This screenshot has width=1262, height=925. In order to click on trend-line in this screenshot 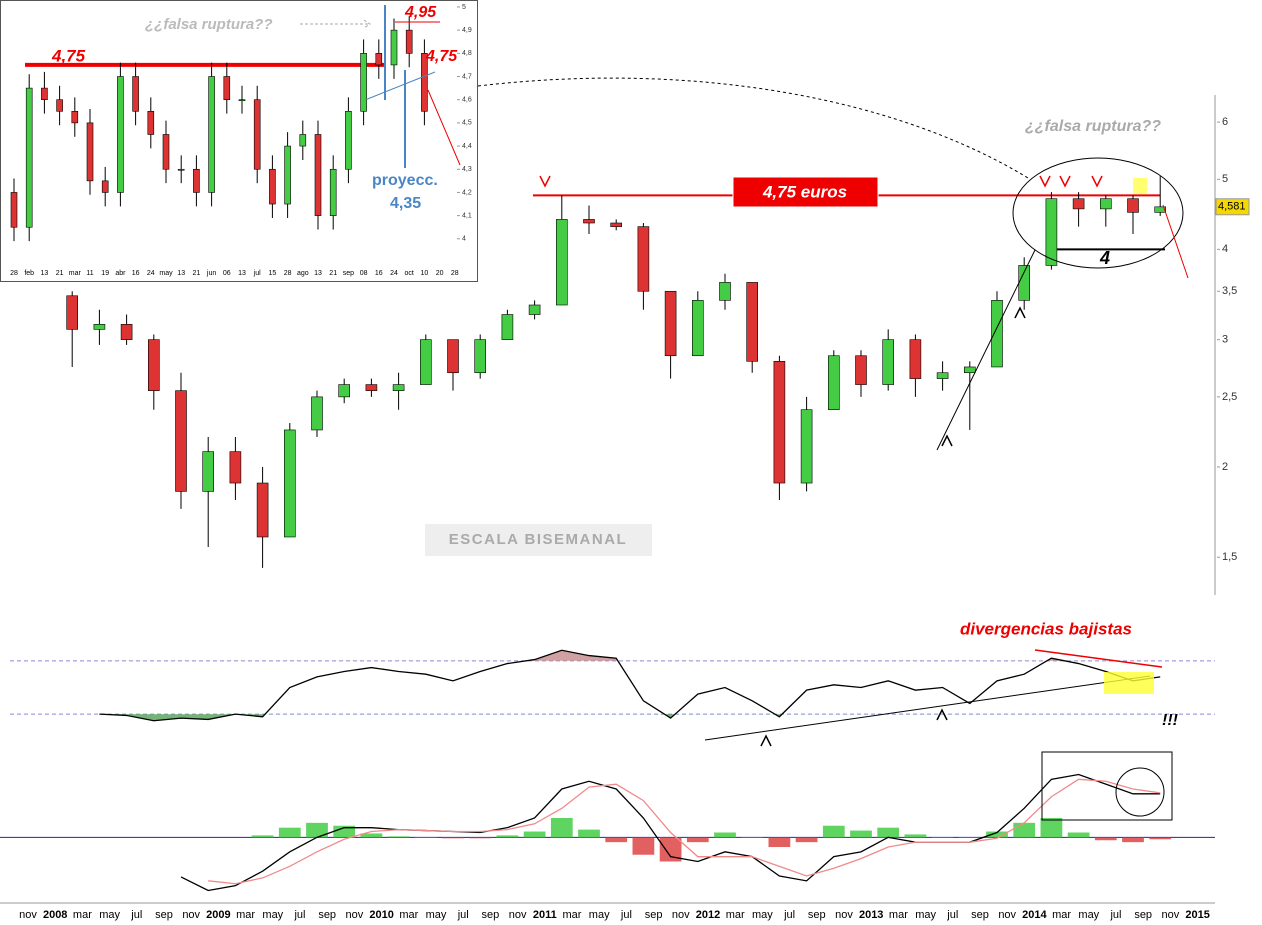, I will do `click(400, 86)`.